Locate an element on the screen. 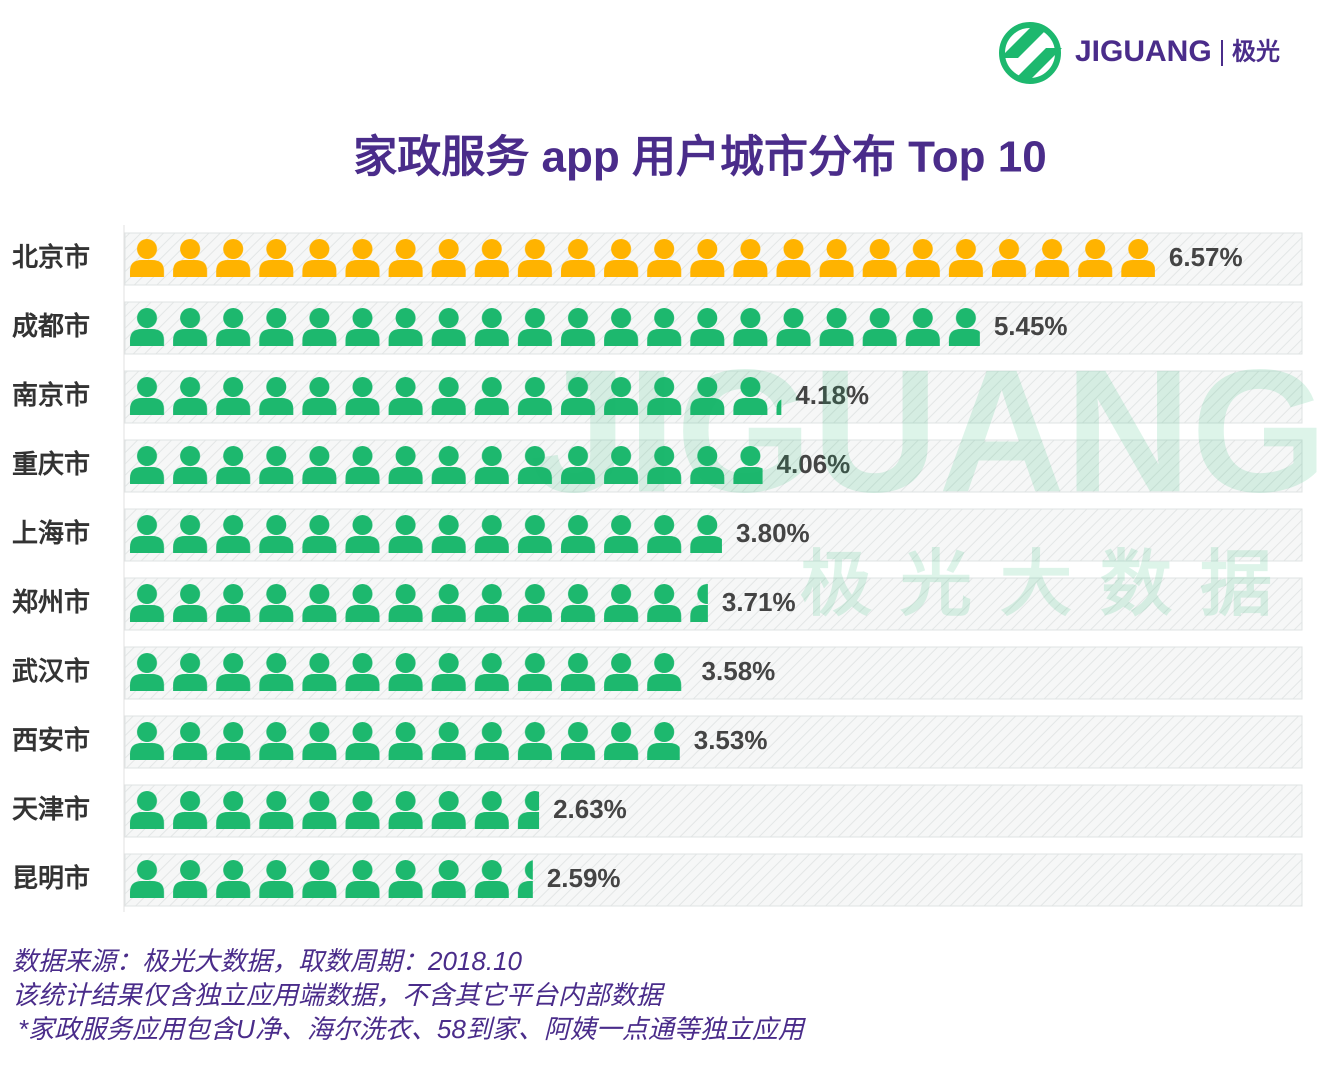 Image resolution: width=1320 pixels, height=1085 pixels. category-label: 天津市 is located at coordinates (51, 809).